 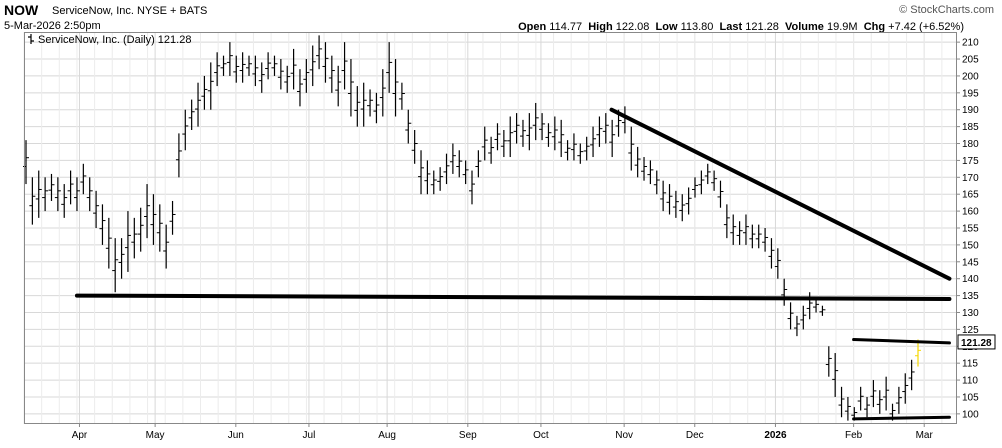 What do you see at coordinates (970, 127) in the screenshot?
I see `y-tick-label: 185` at bounding box center [970, 127].